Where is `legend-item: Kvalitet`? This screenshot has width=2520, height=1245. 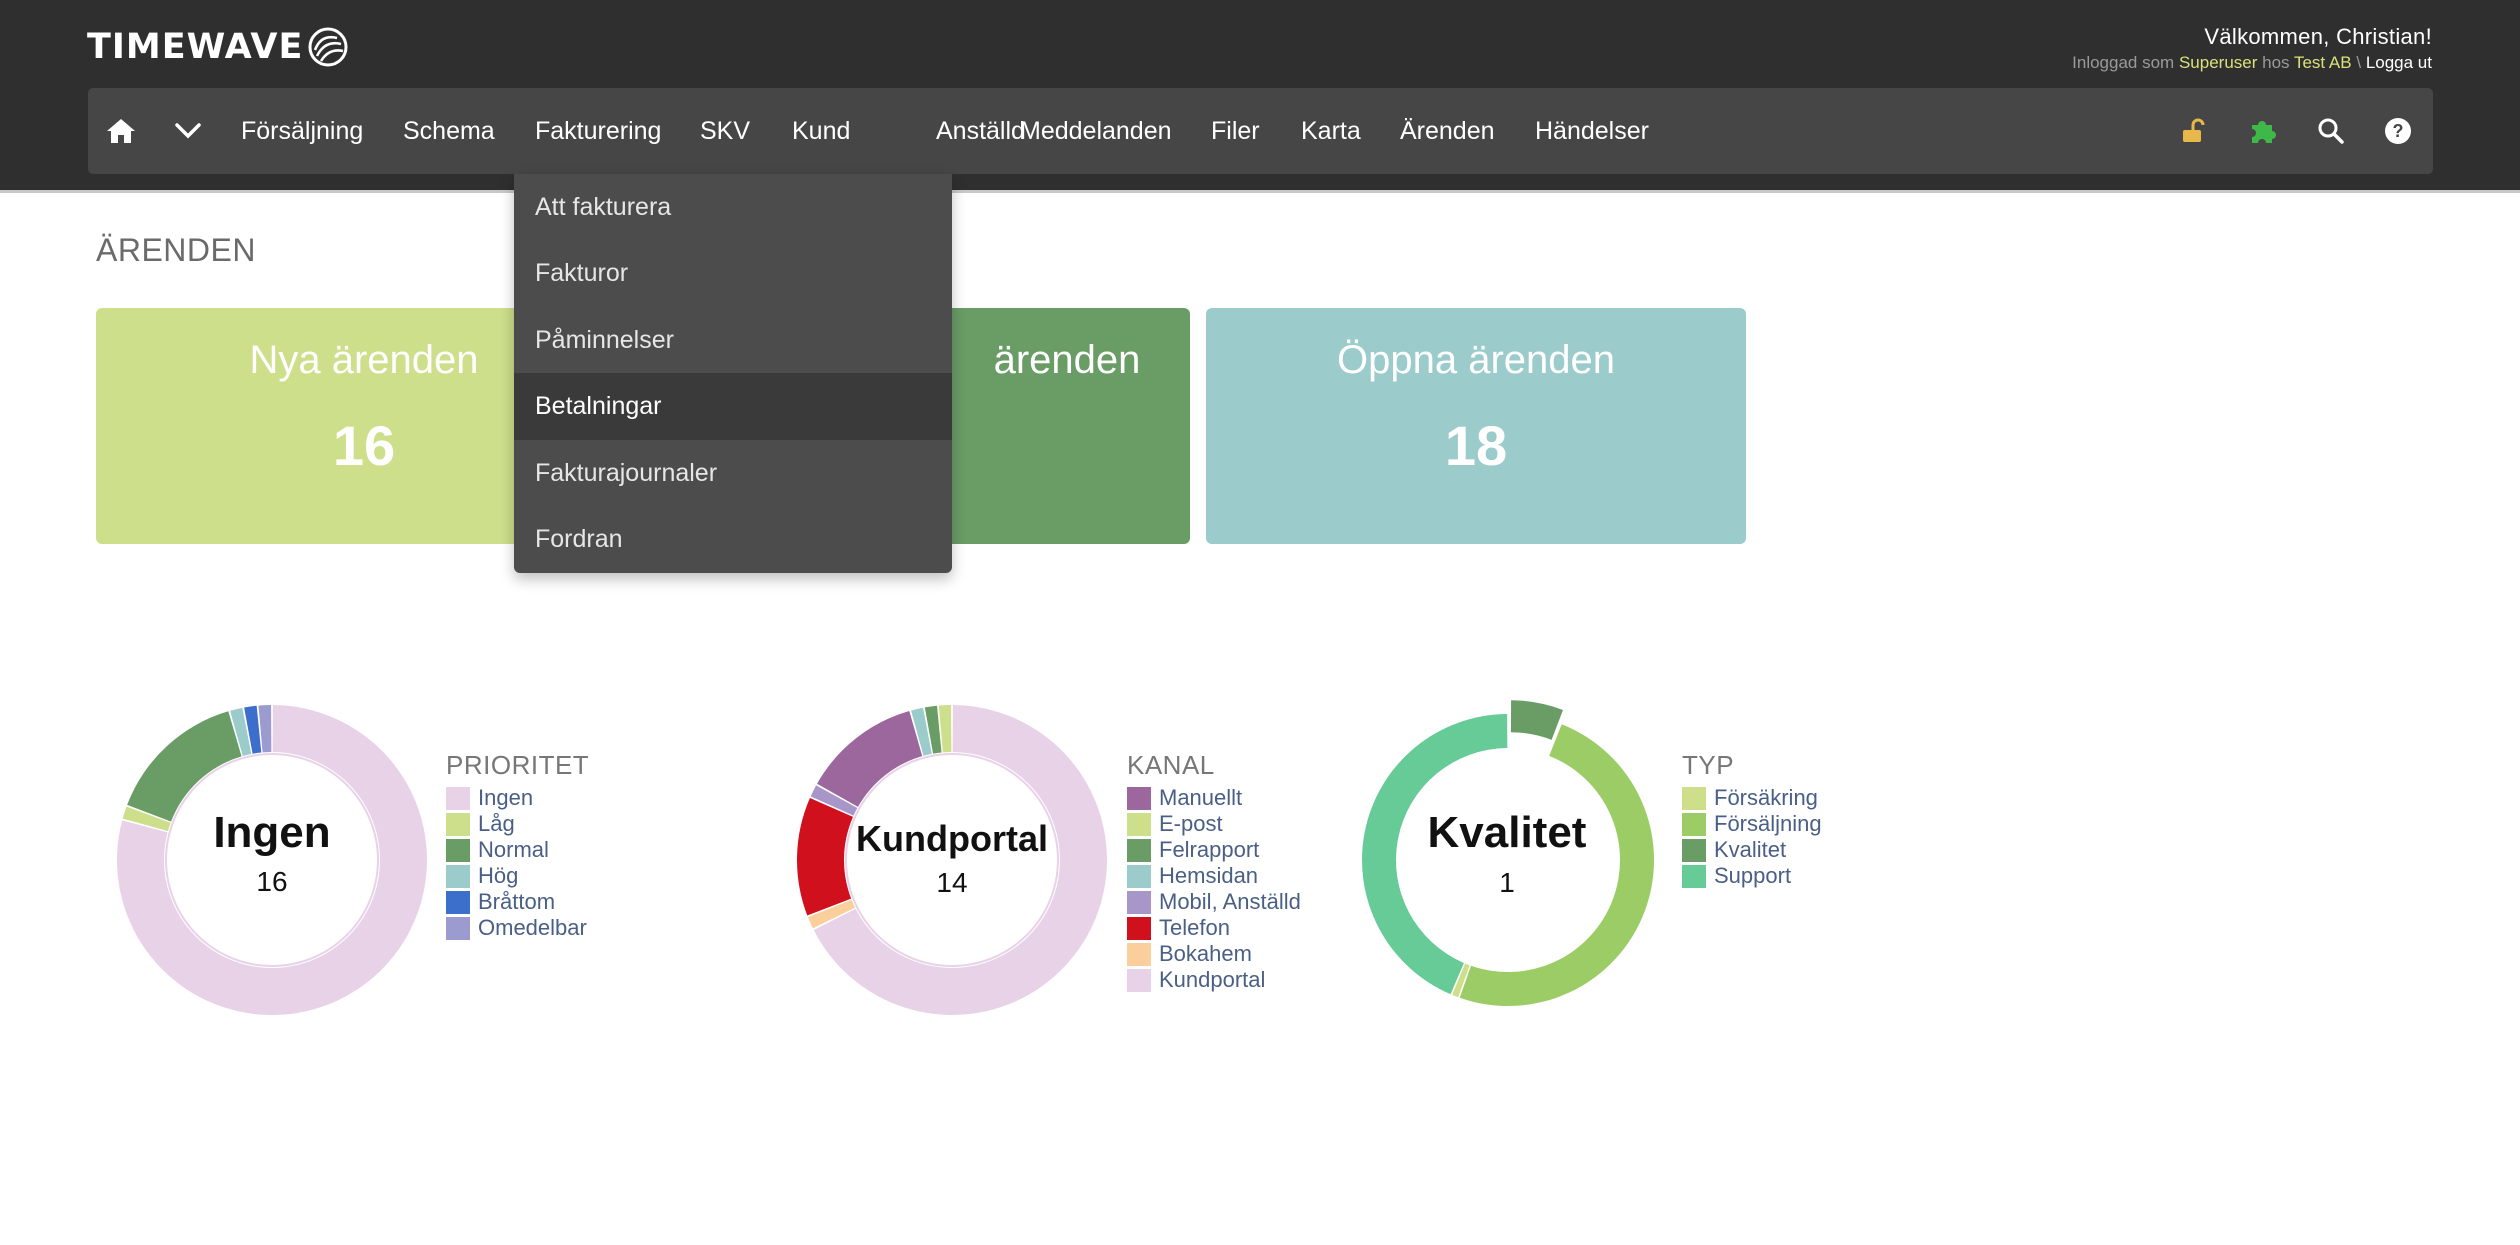
legend-item: Kvalitet is located at coordinates (1752, 850).